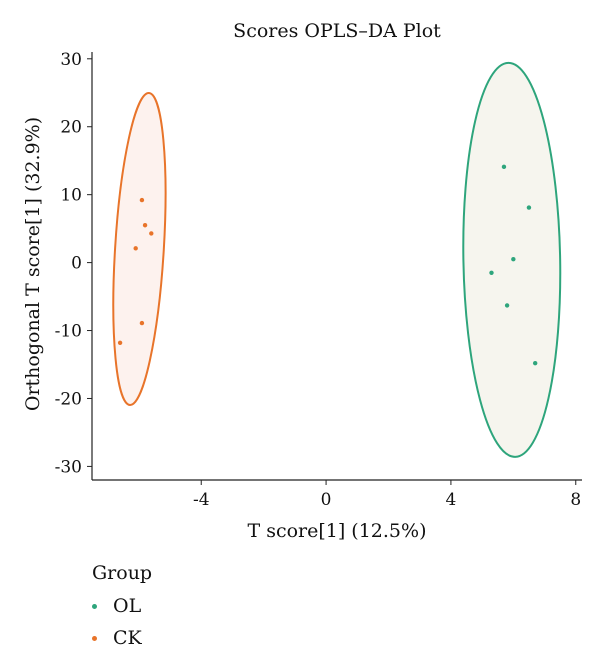 This screenshot has width=600, height=666. Describe the element at coordinates (575, 500) in the screenshot. I see `x-tick-label: 8` at that location.